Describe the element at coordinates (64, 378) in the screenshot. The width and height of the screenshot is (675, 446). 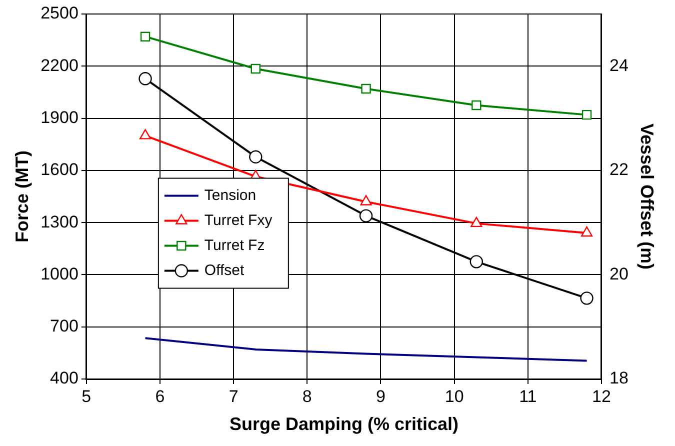
I see `y-tick-label: 400` at that location.